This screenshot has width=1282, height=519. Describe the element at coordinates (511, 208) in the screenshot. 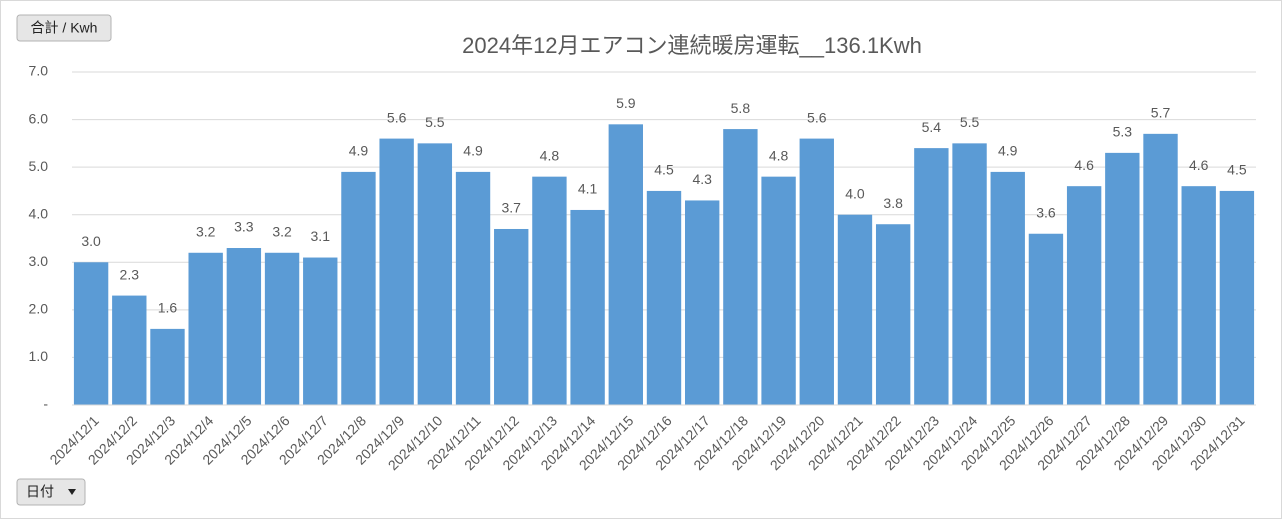

I see `data-label: 3.7` at that location.